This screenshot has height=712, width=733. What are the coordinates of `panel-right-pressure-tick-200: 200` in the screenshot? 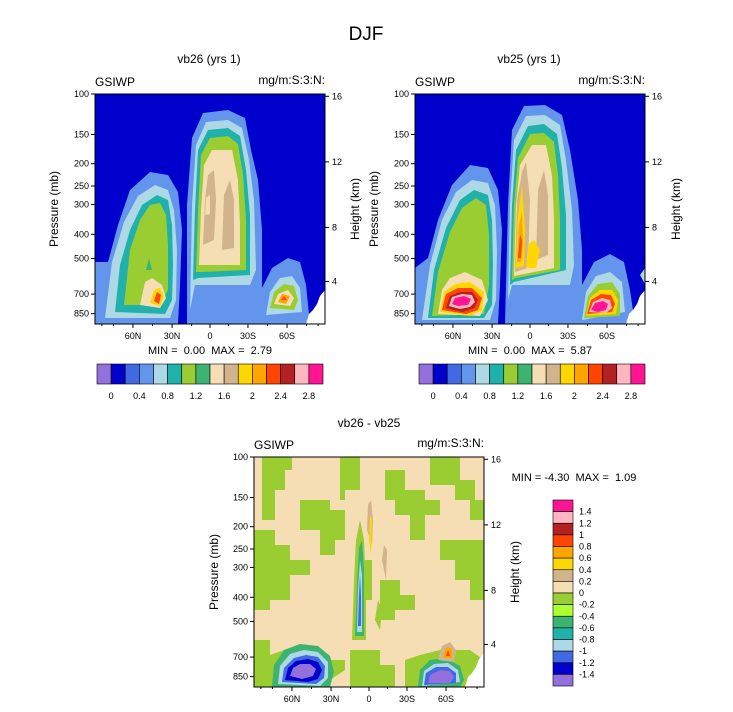 It's located at (401, 164).